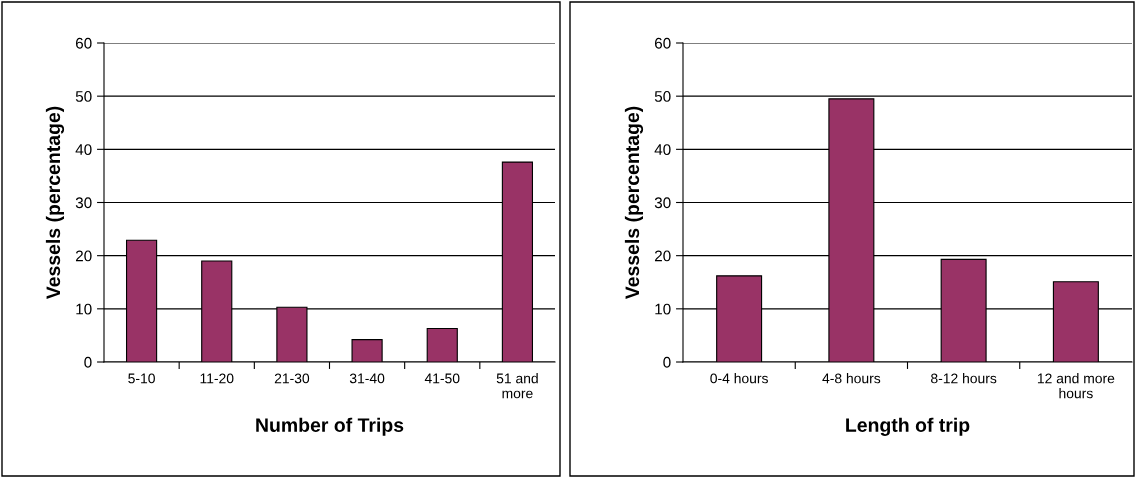 This screenshot has height=477, width=1136. What do you see at coordinates (908, 426) in the screenshot?
I see `x-axis-title: Length of trip` at bounding box center [908, 426].